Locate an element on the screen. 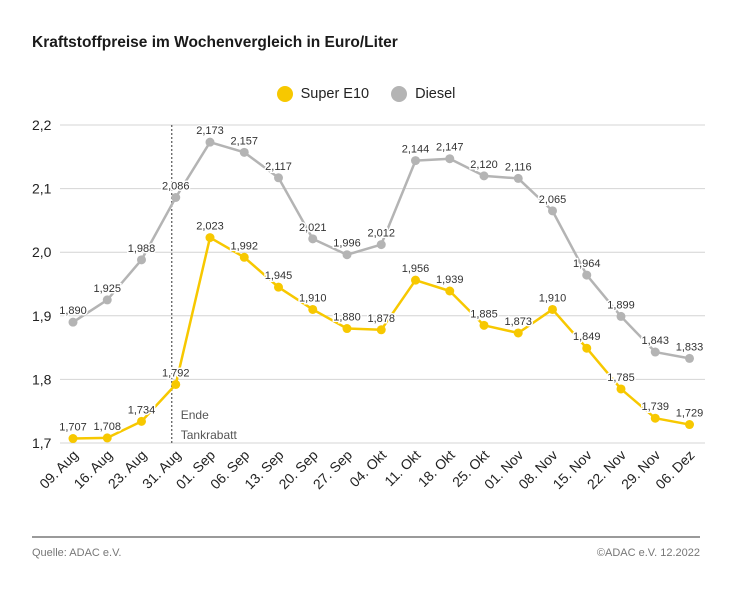 Image resolution: width=732 pixels, height=600 pixels. annotation-label-line2: Tankrabatt is located at coordinates (209, 435).